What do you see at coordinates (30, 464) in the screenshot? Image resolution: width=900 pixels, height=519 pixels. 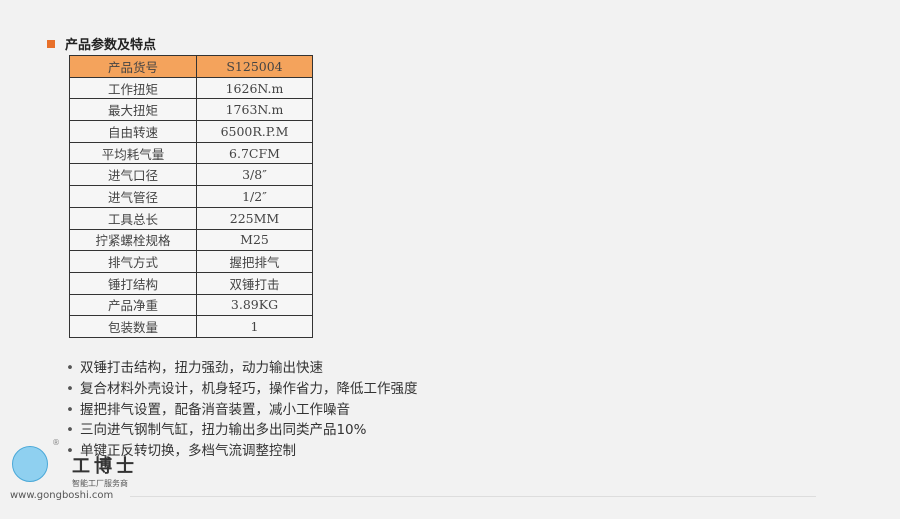 I see `mascot-icon` at bounding box center [30, 464].